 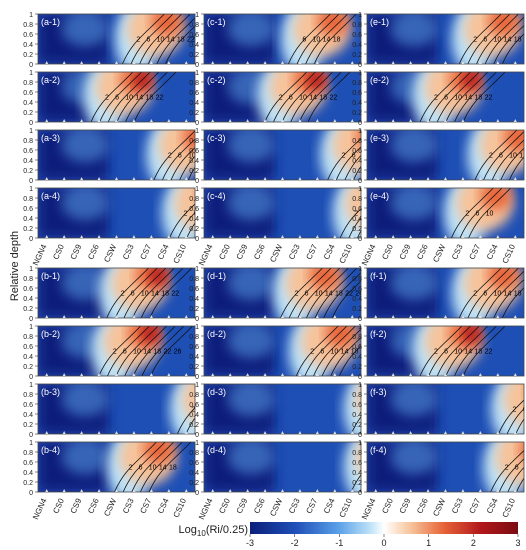 I want to click on field-hot-region, so click(x=503, y=25).